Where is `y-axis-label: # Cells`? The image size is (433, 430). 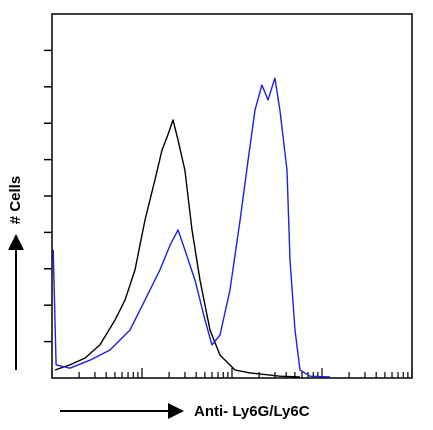
y-axis-label: # Cells is located at coordinates (15, 200).